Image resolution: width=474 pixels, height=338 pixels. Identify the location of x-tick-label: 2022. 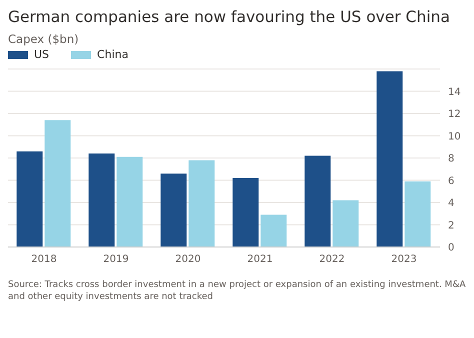
(332, 260).